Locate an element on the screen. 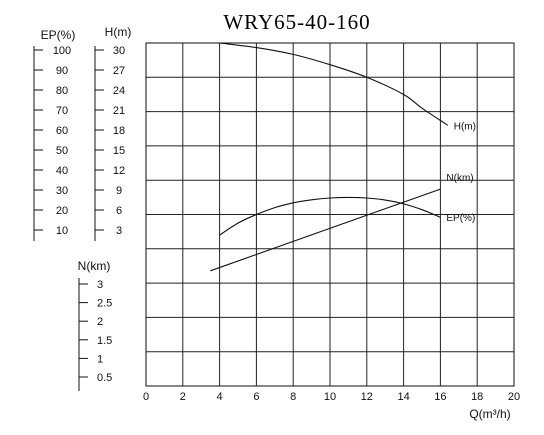 The width and height of the screenshot is (544, 435). curve-ep is located at coordinates (330, 216).